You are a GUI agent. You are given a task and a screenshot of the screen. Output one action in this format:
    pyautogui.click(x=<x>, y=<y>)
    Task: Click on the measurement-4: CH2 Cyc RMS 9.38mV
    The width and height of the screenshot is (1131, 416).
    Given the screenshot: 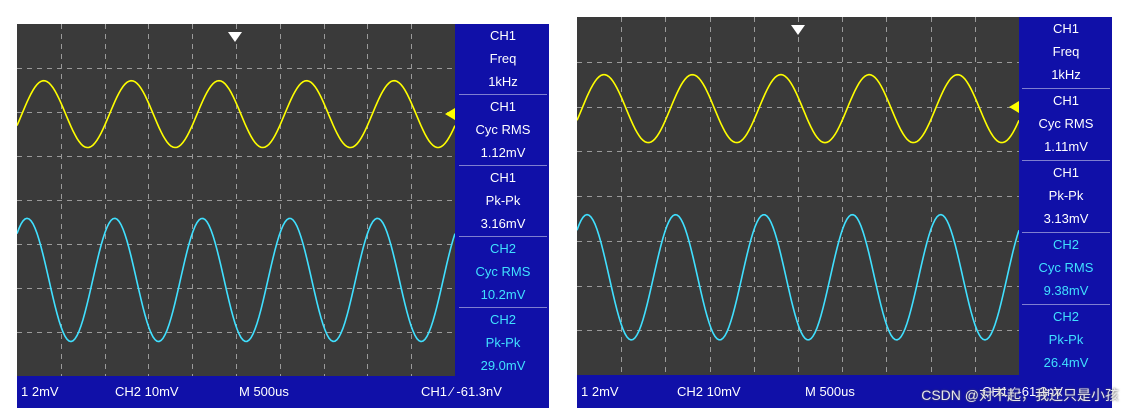 What is the action you would take?
    pyautogui.click(x=1066, y=267)
    